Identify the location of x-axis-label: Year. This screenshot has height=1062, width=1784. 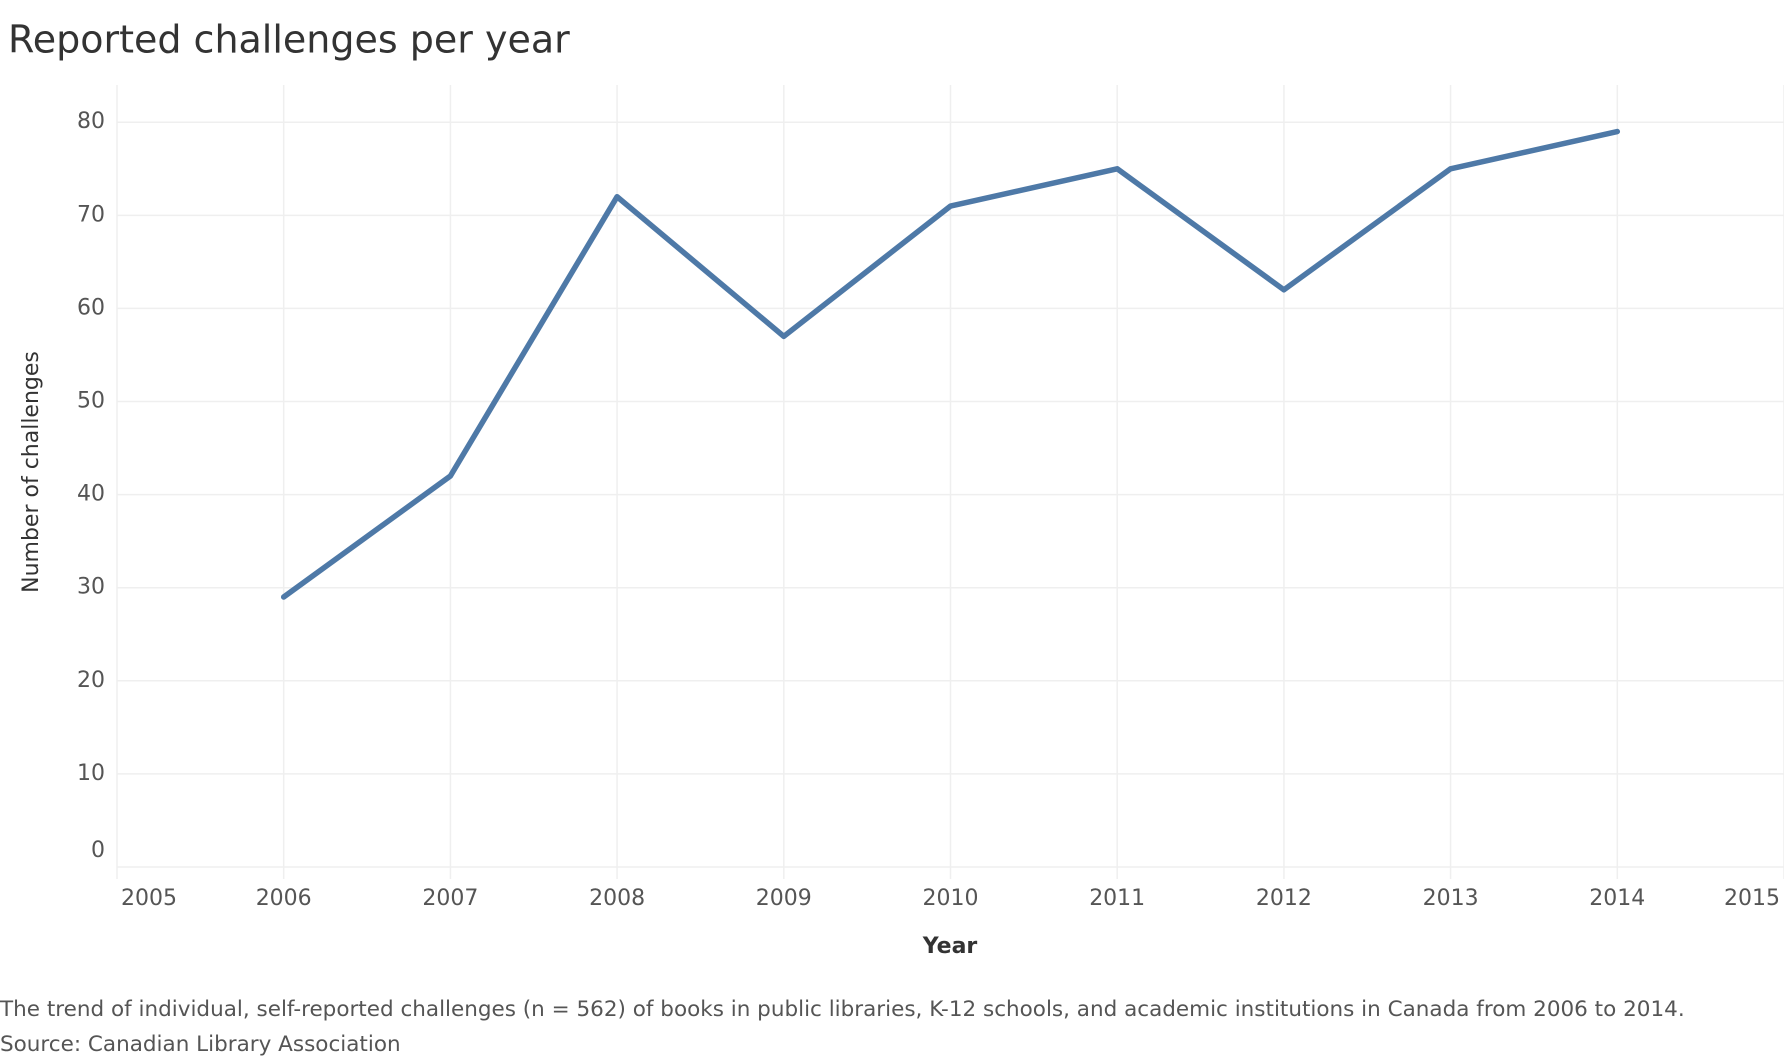
(950, 946).